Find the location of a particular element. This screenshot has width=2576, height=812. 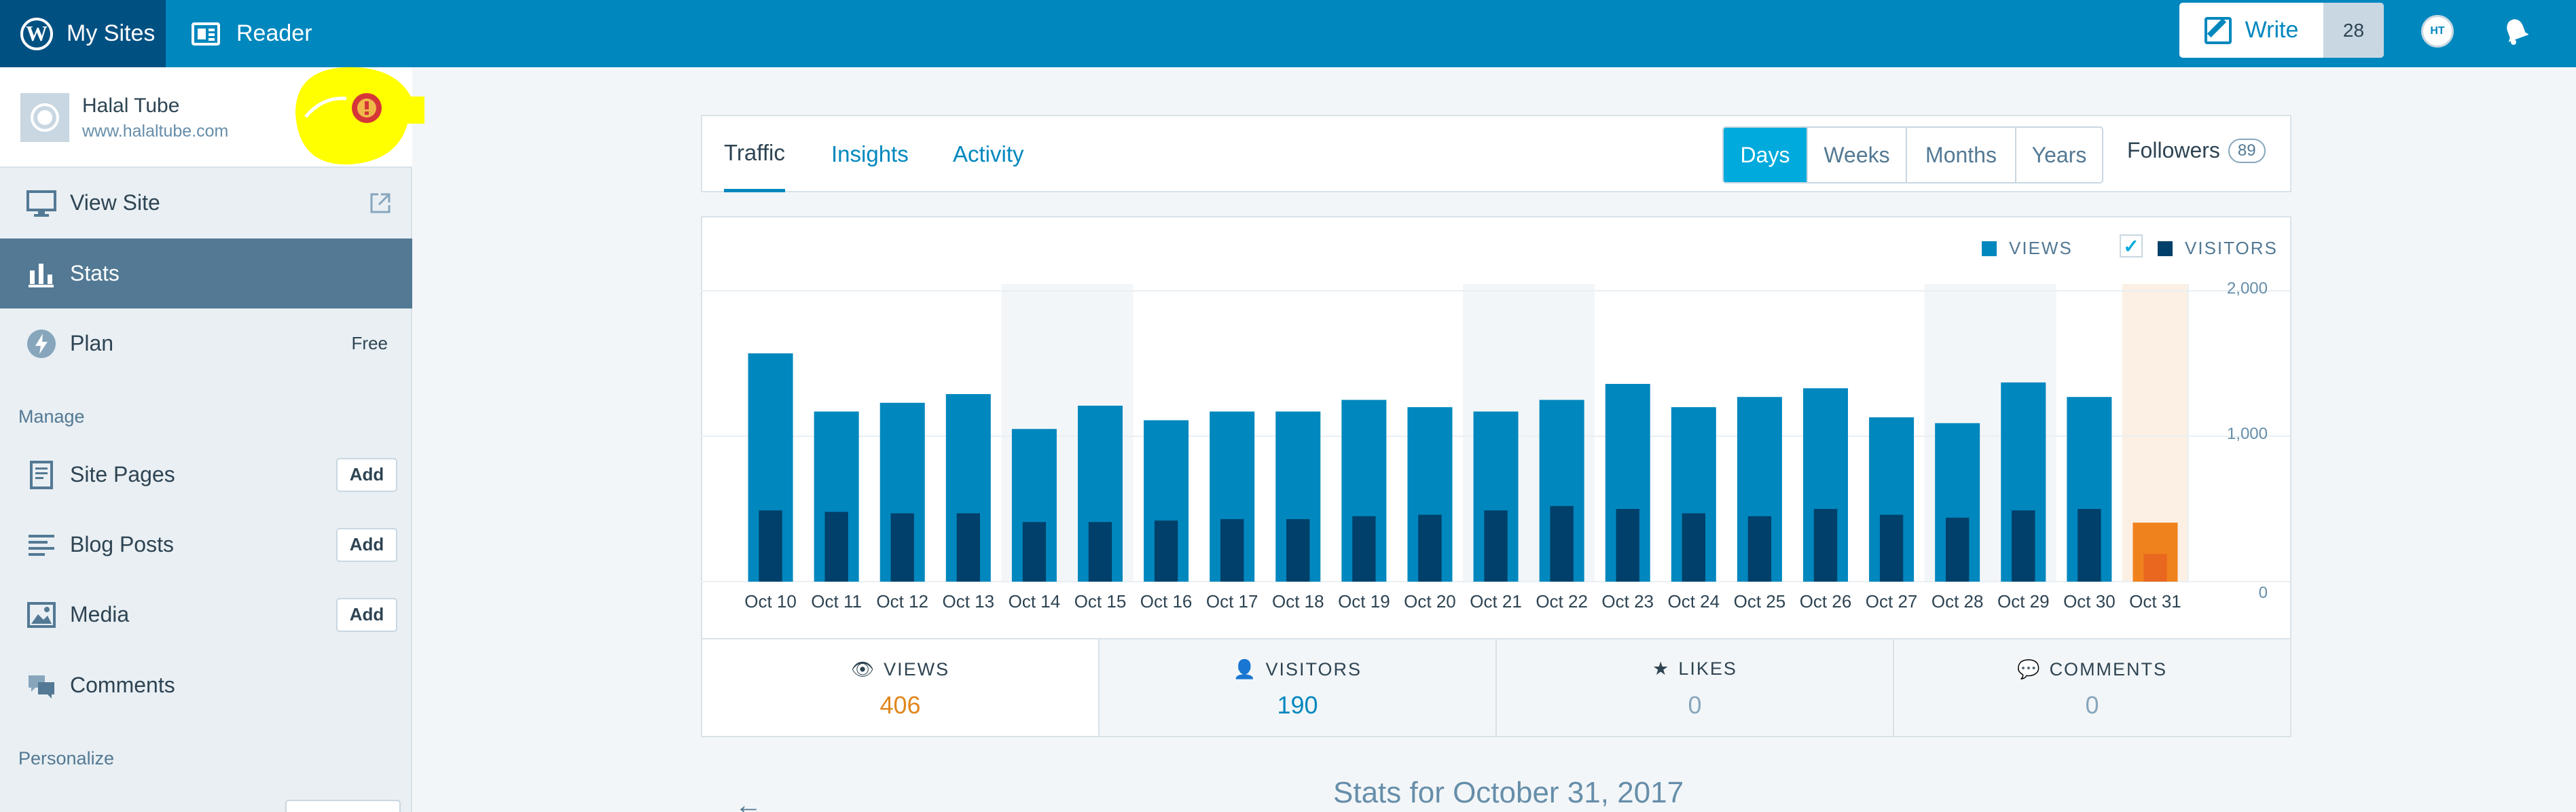

sidebar-item-view-site: View Site is located at coordinates (206, 203).